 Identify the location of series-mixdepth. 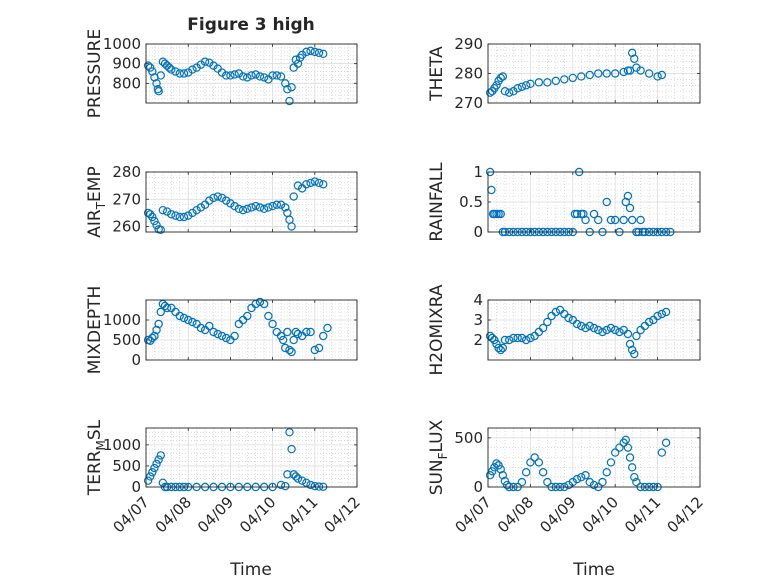
(237, 327).